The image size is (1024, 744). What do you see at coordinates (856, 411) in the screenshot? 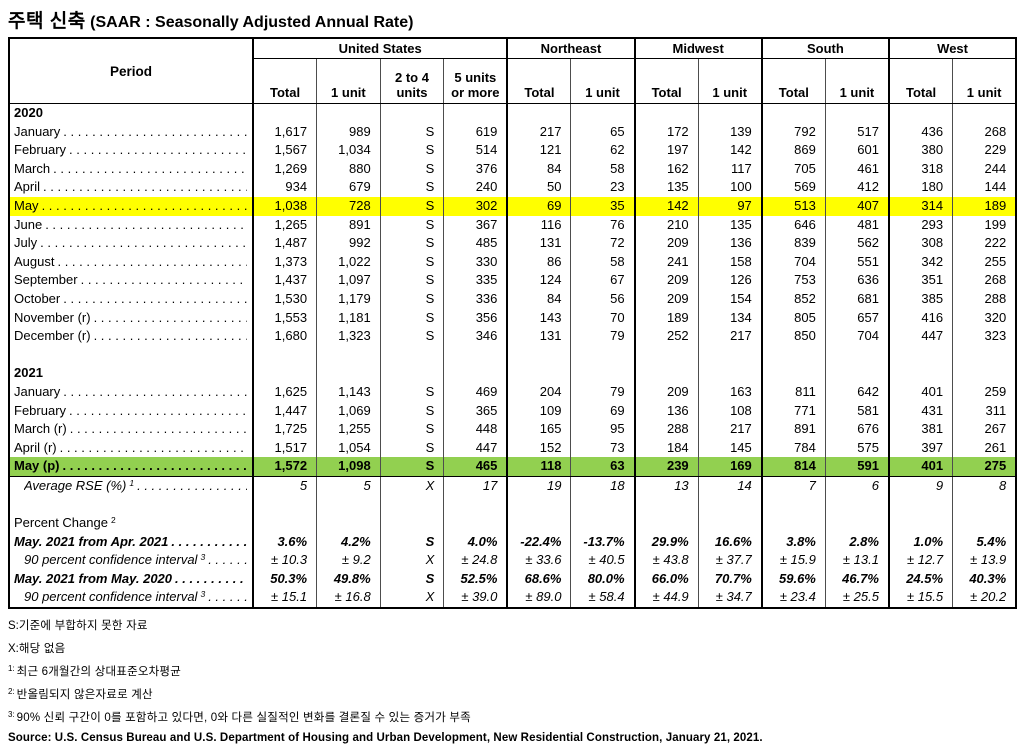
I see `value-cell: 581` at bounding box center [856, 411].